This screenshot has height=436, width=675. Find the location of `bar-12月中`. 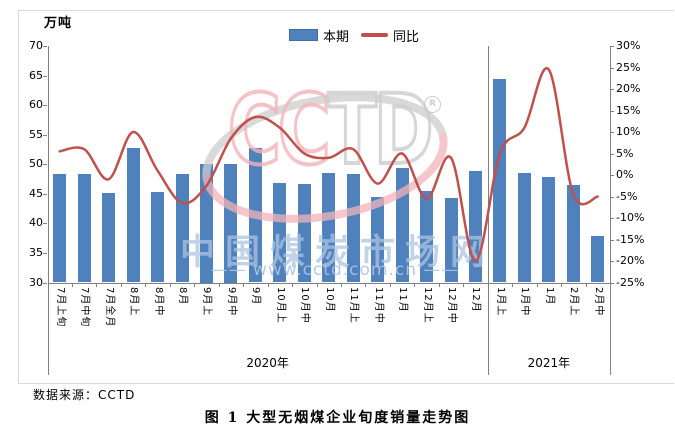

bar-12月中 is located at coordinates (451, 240).